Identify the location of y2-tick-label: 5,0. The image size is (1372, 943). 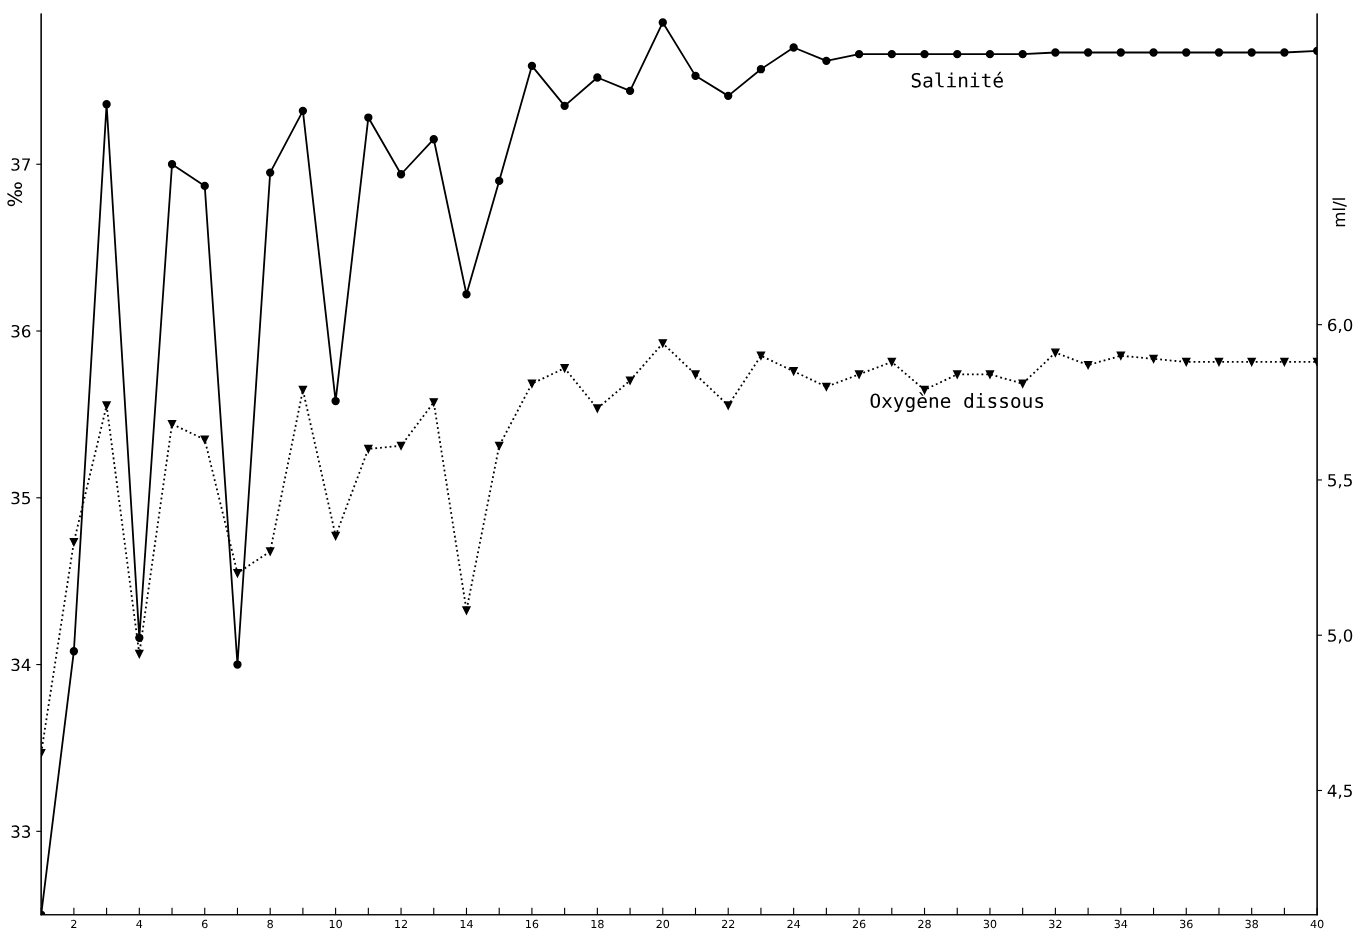
(1340, 636).